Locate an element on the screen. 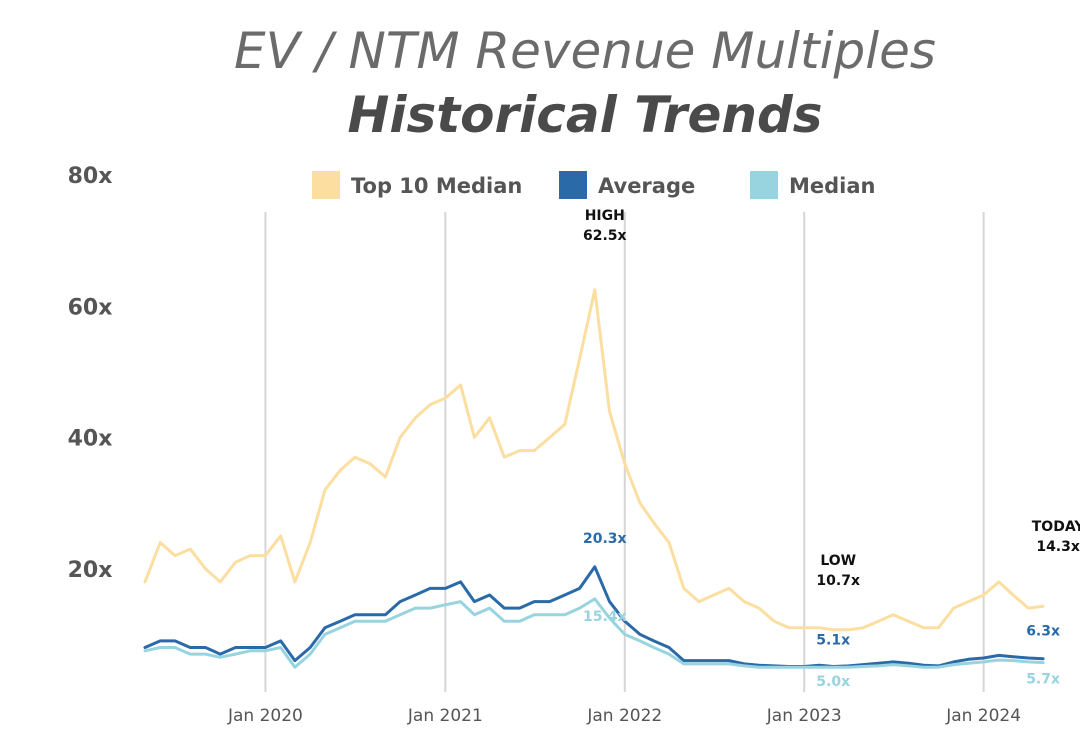 This screenshot has width=1080, height=756. series-line-average is located at coordinates (594, 616).